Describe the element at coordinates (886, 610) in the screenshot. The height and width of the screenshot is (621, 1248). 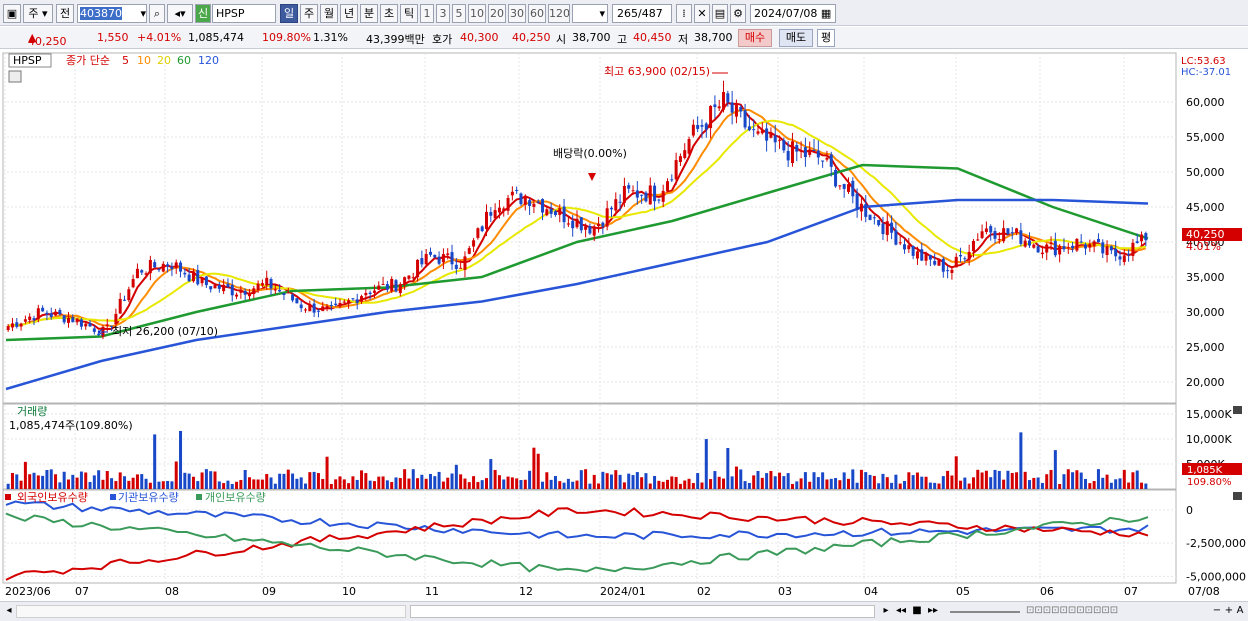
I see `scroll-right-icon: ▸` at that location.